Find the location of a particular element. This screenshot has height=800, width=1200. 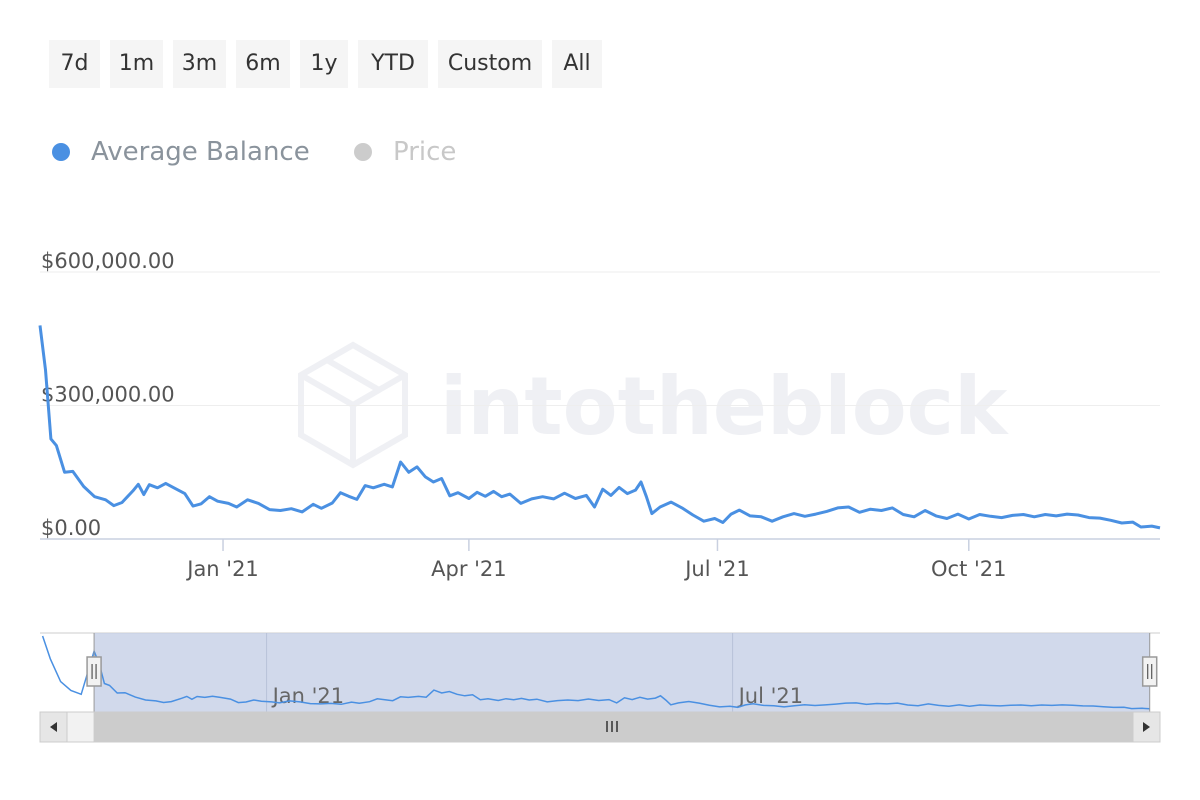

scrollbar-right-button is located at coordinates (1146, 727).